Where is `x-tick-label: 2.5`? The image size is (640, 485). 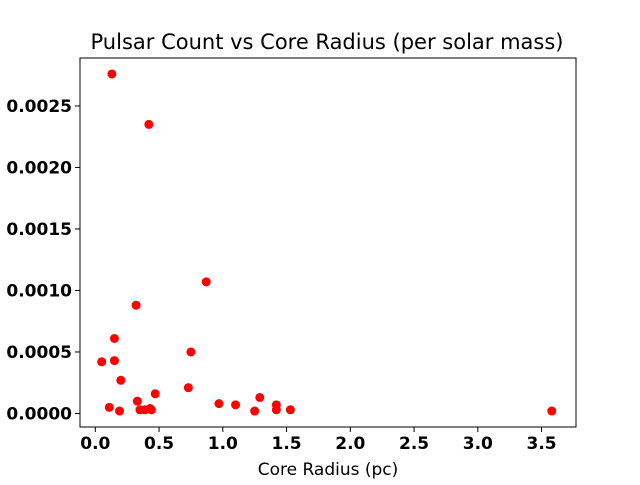
x-tick-label: 2.5 is located at coordinates (414, 444).